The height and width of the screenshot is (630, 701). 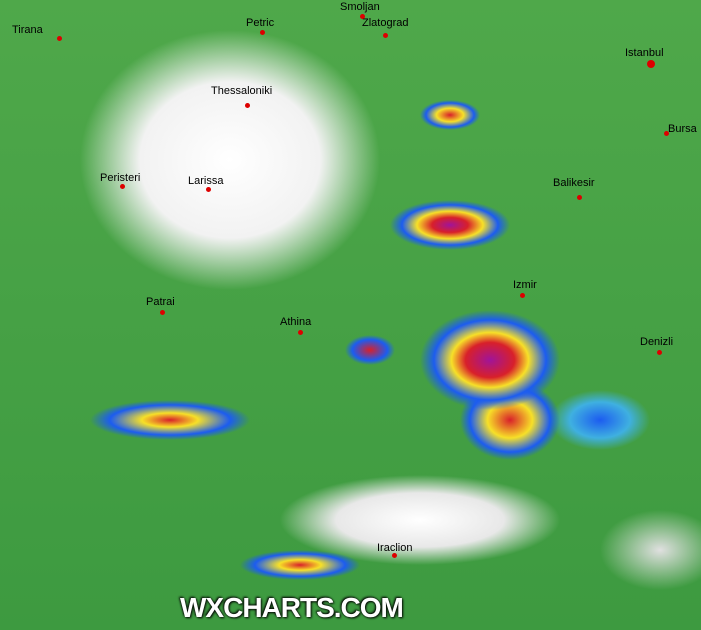 What do you see at coordinates (160, 302) in the screenshot?
I see `city-label: Patrai` at bounding box center [160, 302].